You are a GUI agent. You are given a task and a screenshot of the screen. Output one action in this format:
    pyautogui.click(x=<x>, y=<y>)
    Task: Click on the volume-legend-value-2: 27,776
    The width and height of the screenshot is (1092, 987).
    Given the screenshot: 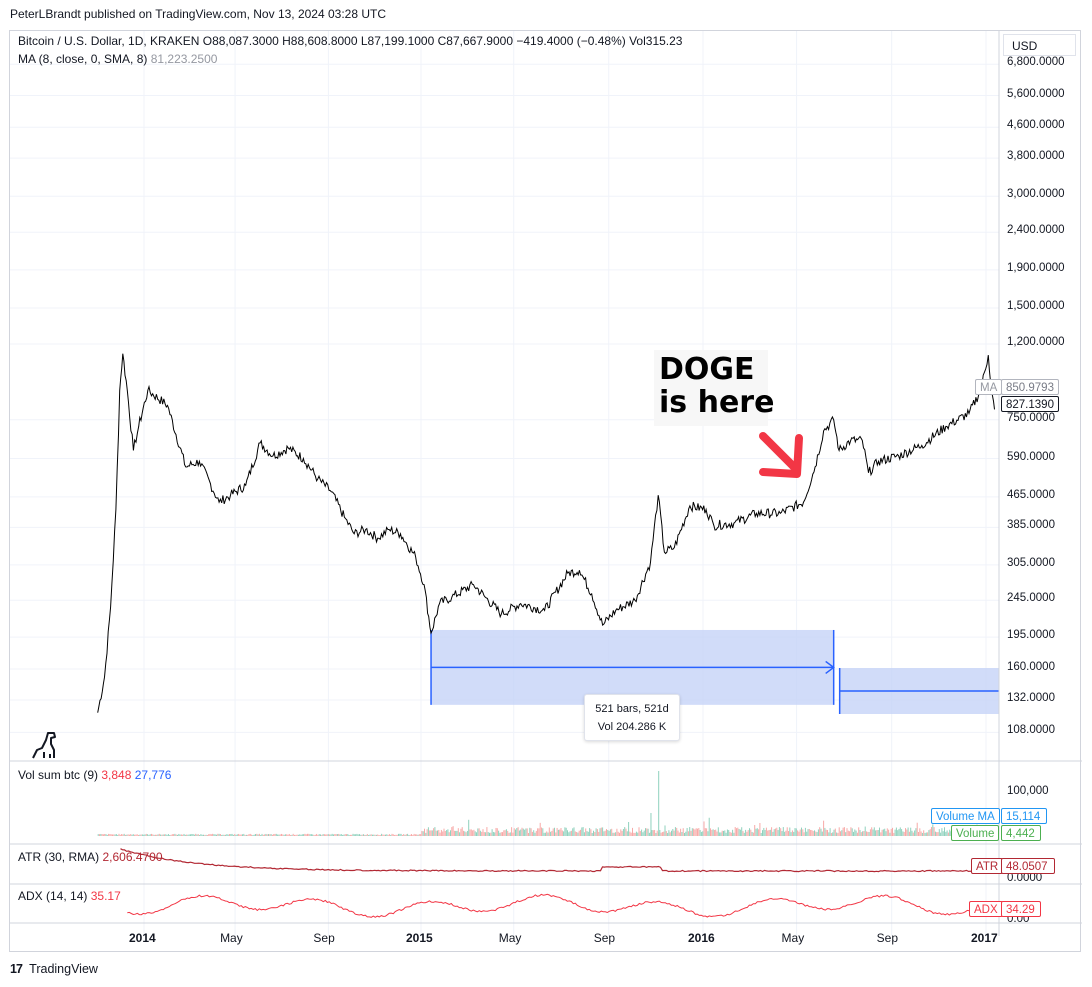 What is the action you would take?
    pyautogui.click(x=153, y=775)
    